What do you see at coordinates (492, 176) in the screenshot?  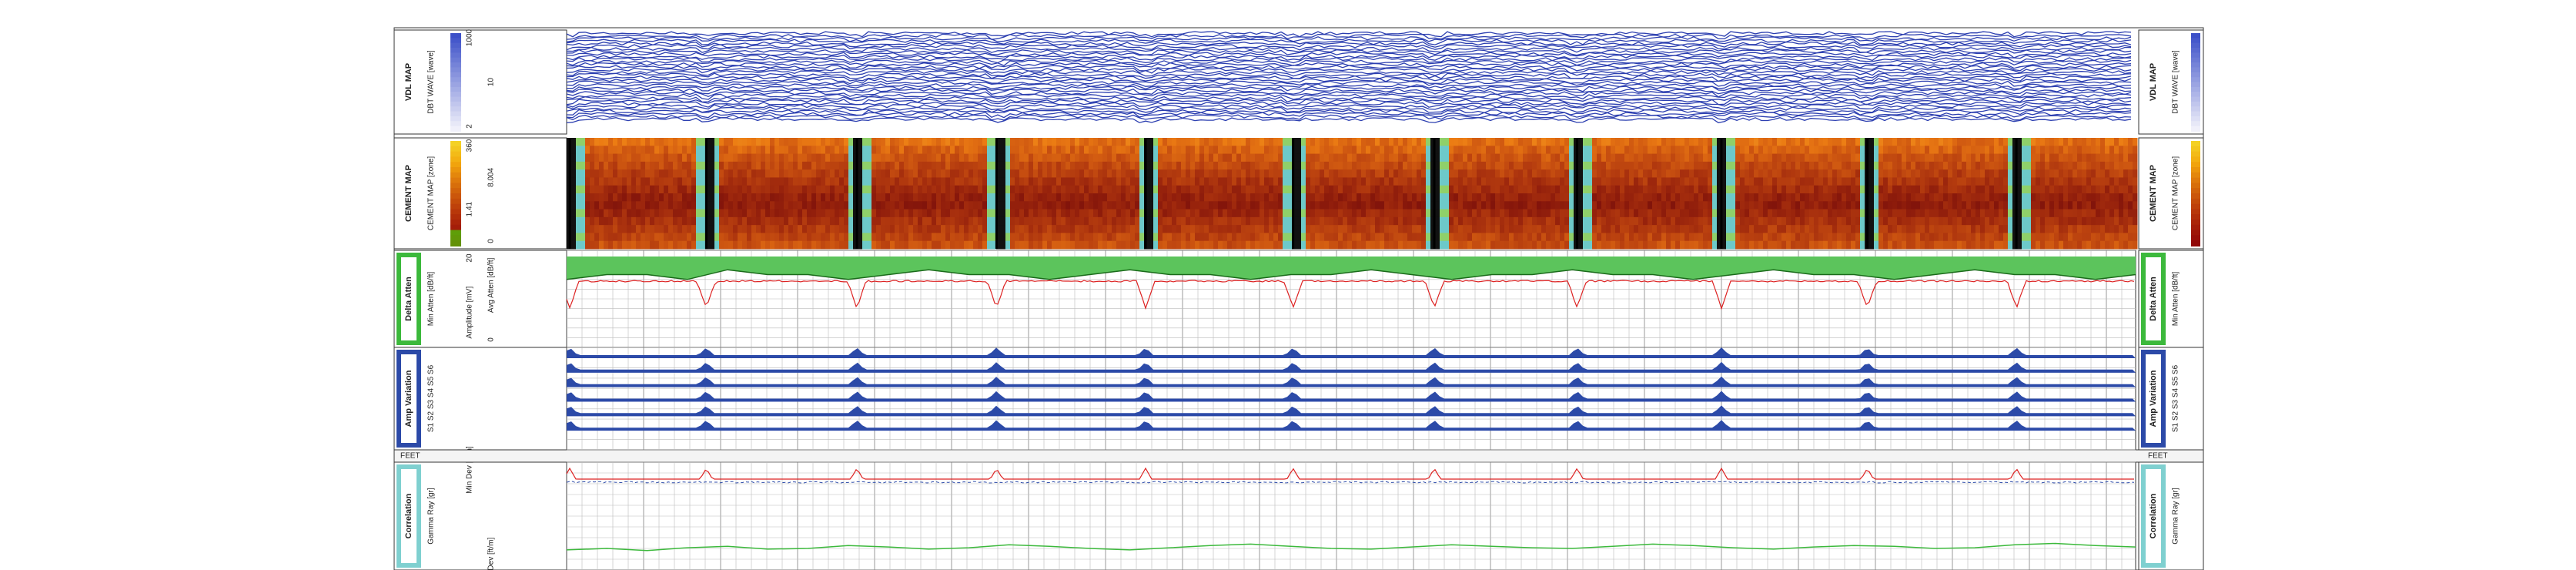 I see `scale-label: 8.004` at bounding box center [492, 176].